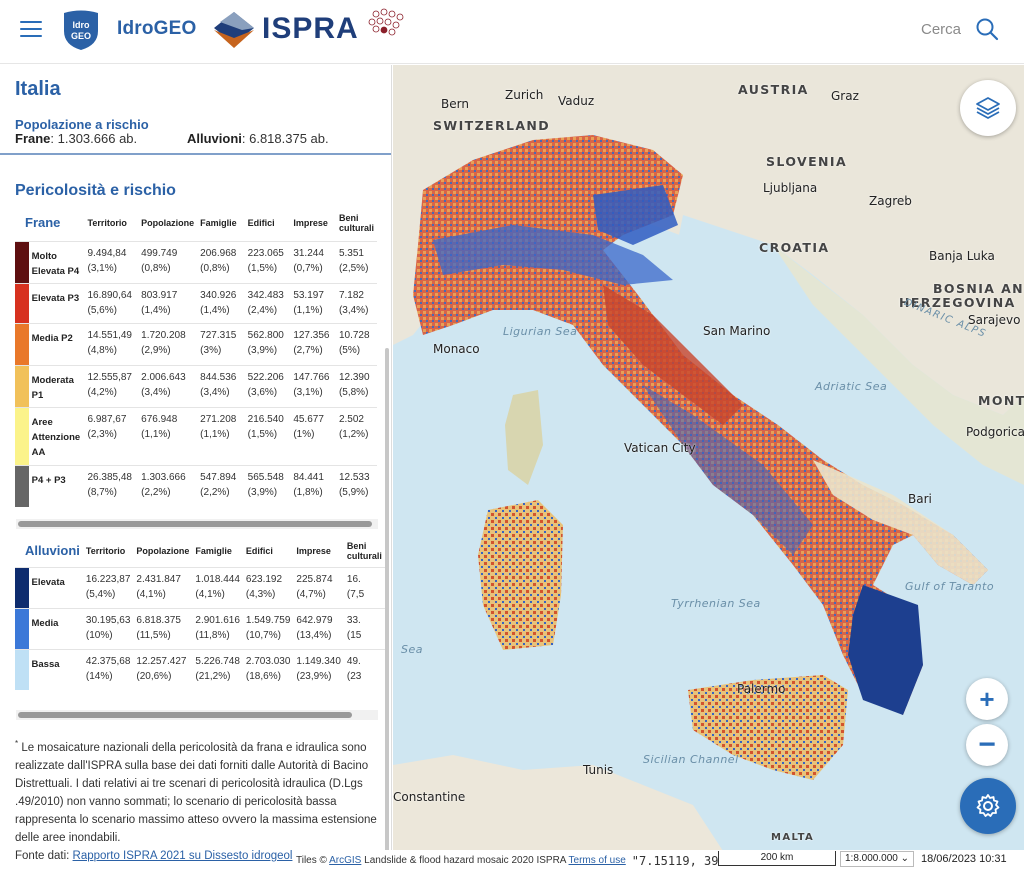 This screenshot has width=1024, height=871. I want to click on label-podgorica: Podgorica, so click(995, 432).